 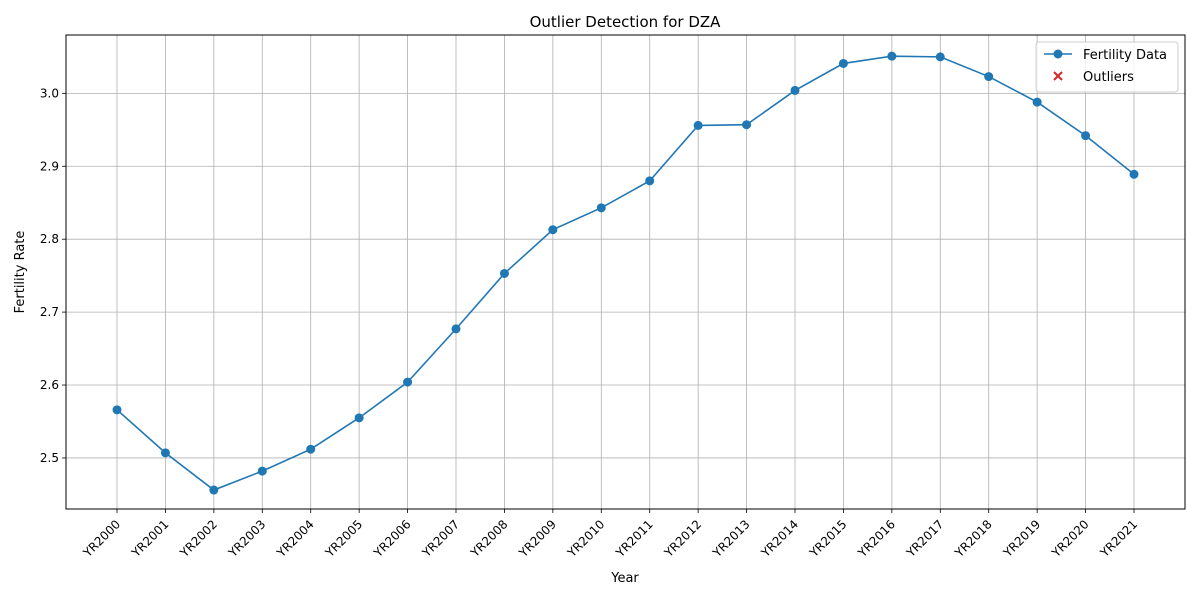 What do you see at coordinates (1069, 538) in the screenshot?
I see `x-tick-label: YR2020` at bounding box center [1069, 538].